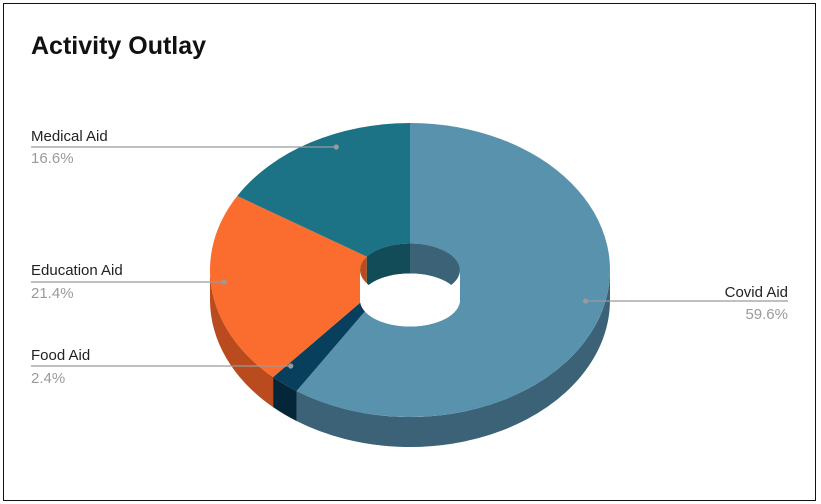 The width and height of the screenshot is (821, 504). Describe the element at coordinates (336, 147) in the screenshot. I see `leader-dot-medical-aid` at that location.